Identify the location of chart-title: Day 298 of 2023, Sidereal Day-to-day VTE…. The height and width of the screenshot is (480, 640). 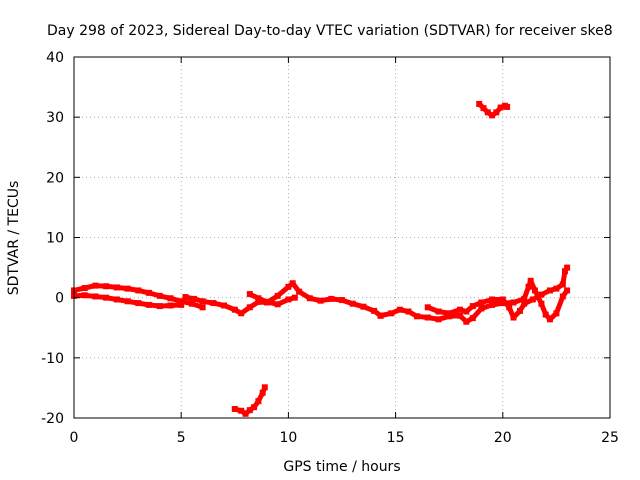
(330, 31).